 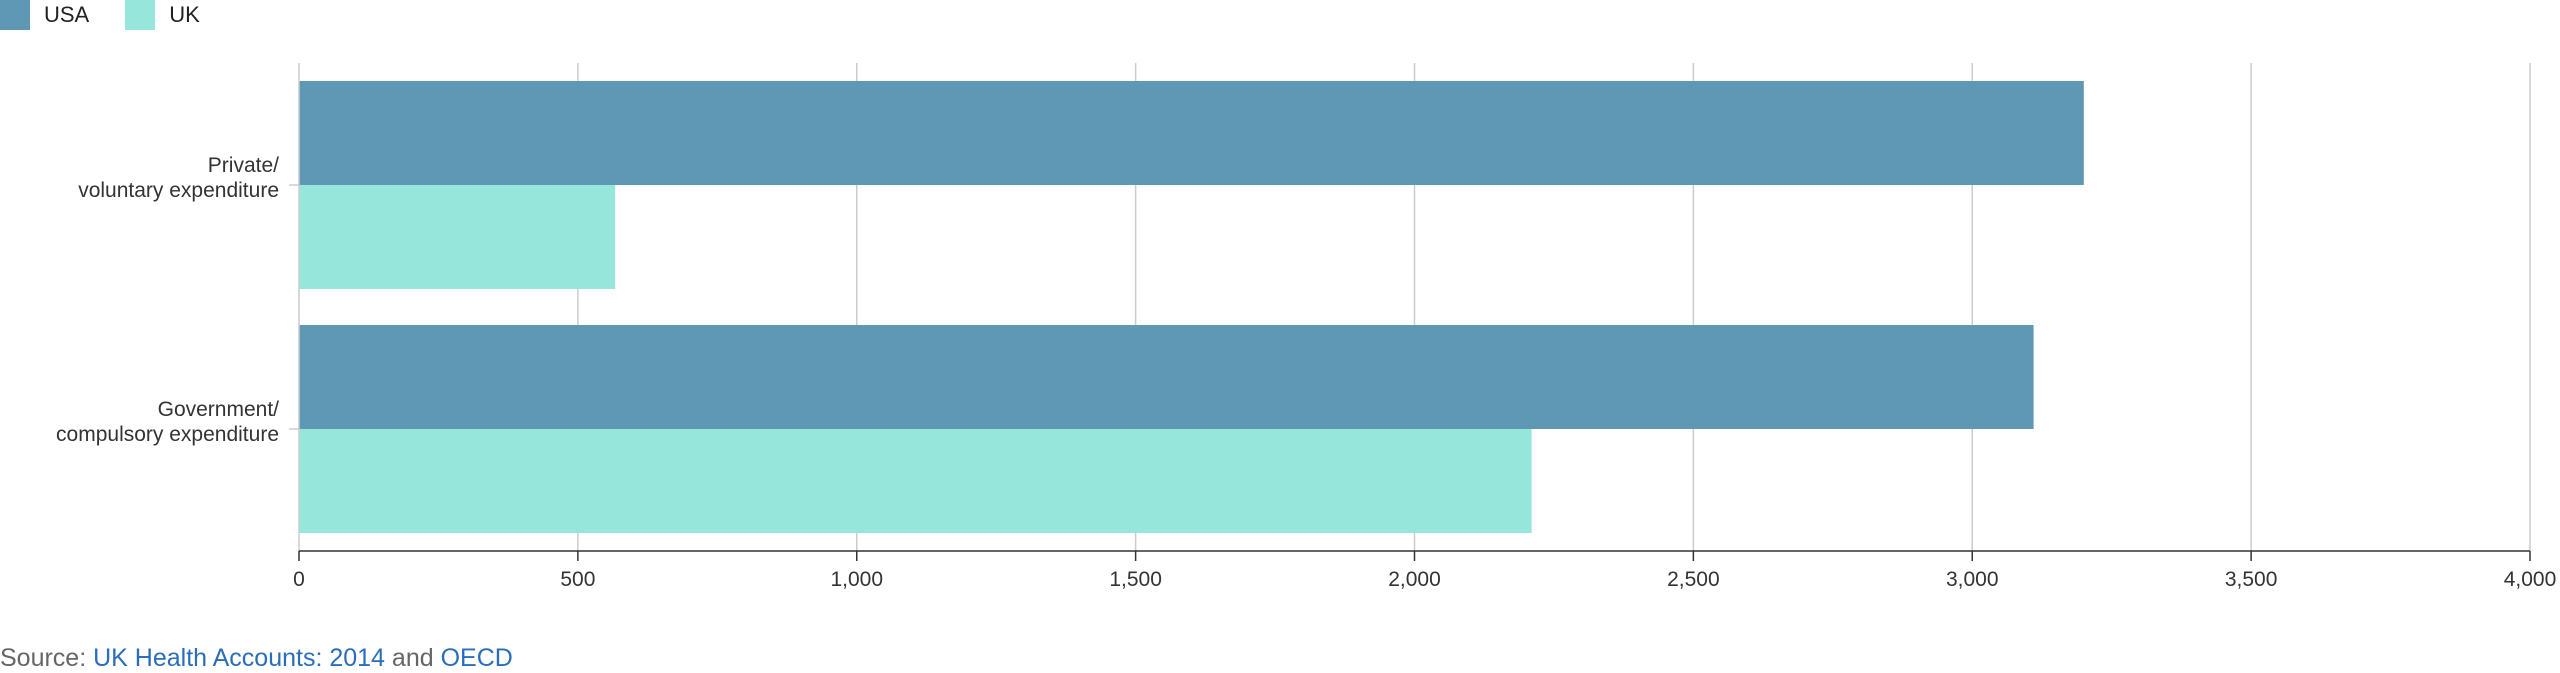 What do you see at coordinates (178, 178) in the screenshot?
I see `category-label-0: Private/voluntary expenditure` at bounding box center [178, 178].